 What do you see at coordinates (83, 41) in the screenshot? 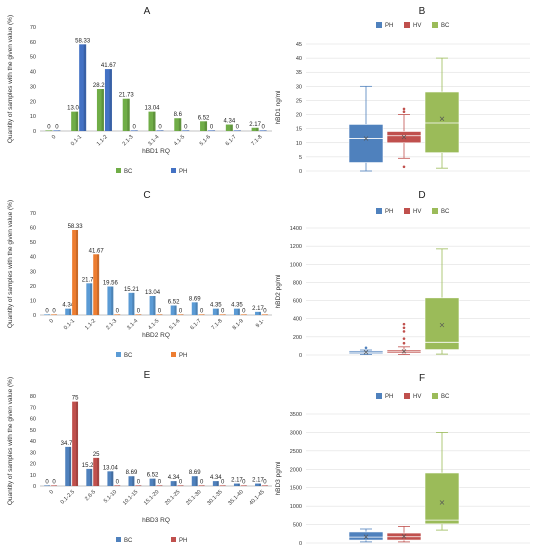
I see `data-label: 58.33` at bounding box center [83, 41].